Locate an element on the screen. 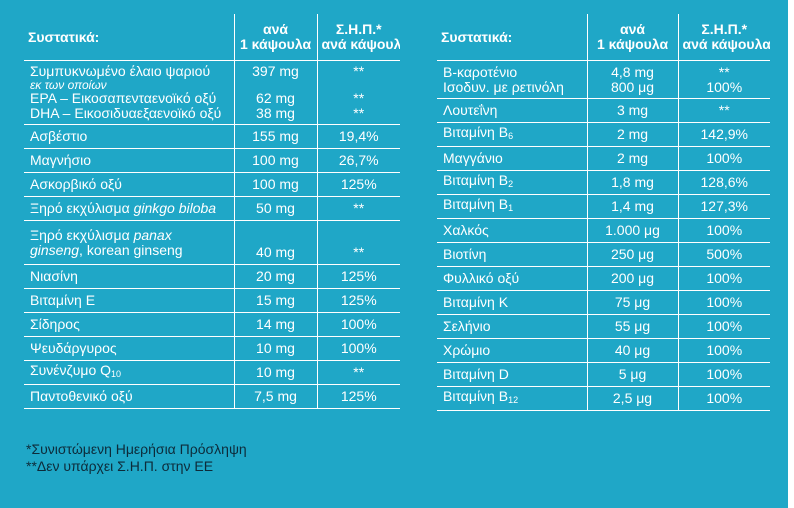 The width and height of the screenshot is (794, 508). beta-carotene-amount: 4,8 mg is located at coordinates (632, 71).